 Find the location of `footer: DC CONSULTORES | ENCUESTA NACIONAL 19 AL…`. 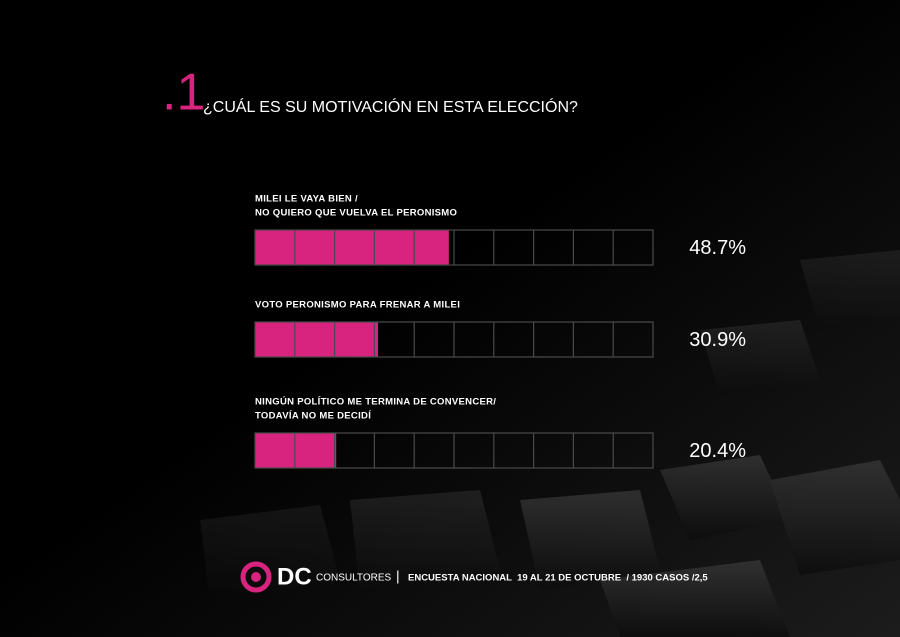

footer: DC CONSULTORES | ENCUESTA NACIONAL 19 AL… is located at coordinates (474, 577).